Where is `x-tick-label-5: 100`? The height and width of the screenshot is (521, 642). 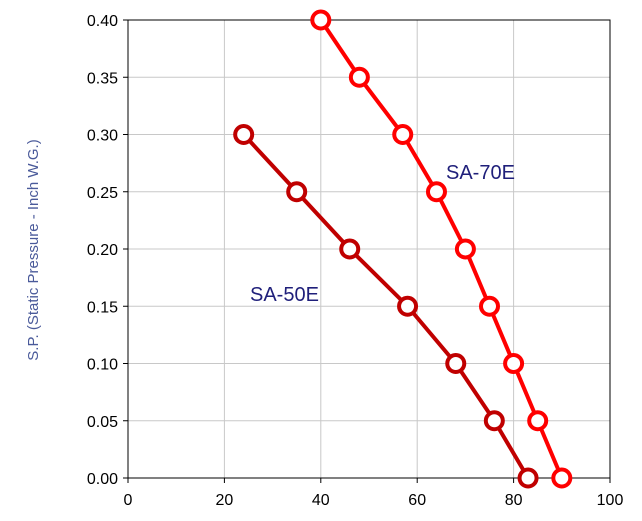
x-tick-label-5: 100 is located at coordinates (610, 500).